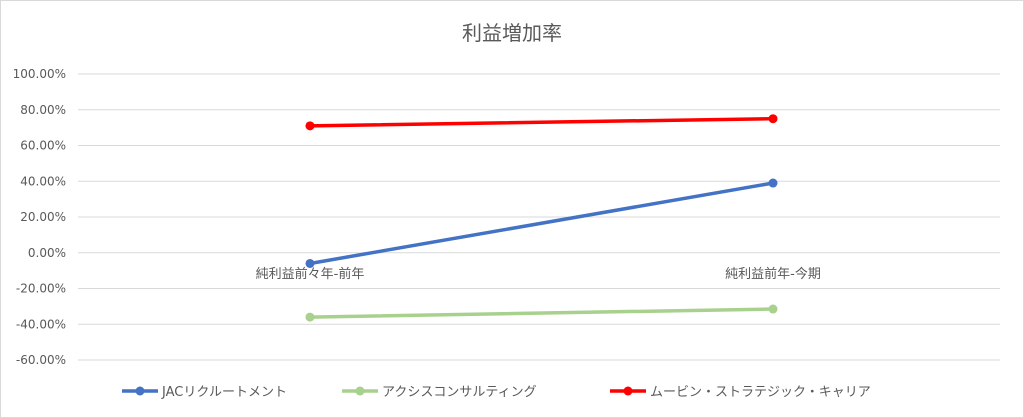  I want to click on y-tick-label: -60.00%, so click(41, 360).